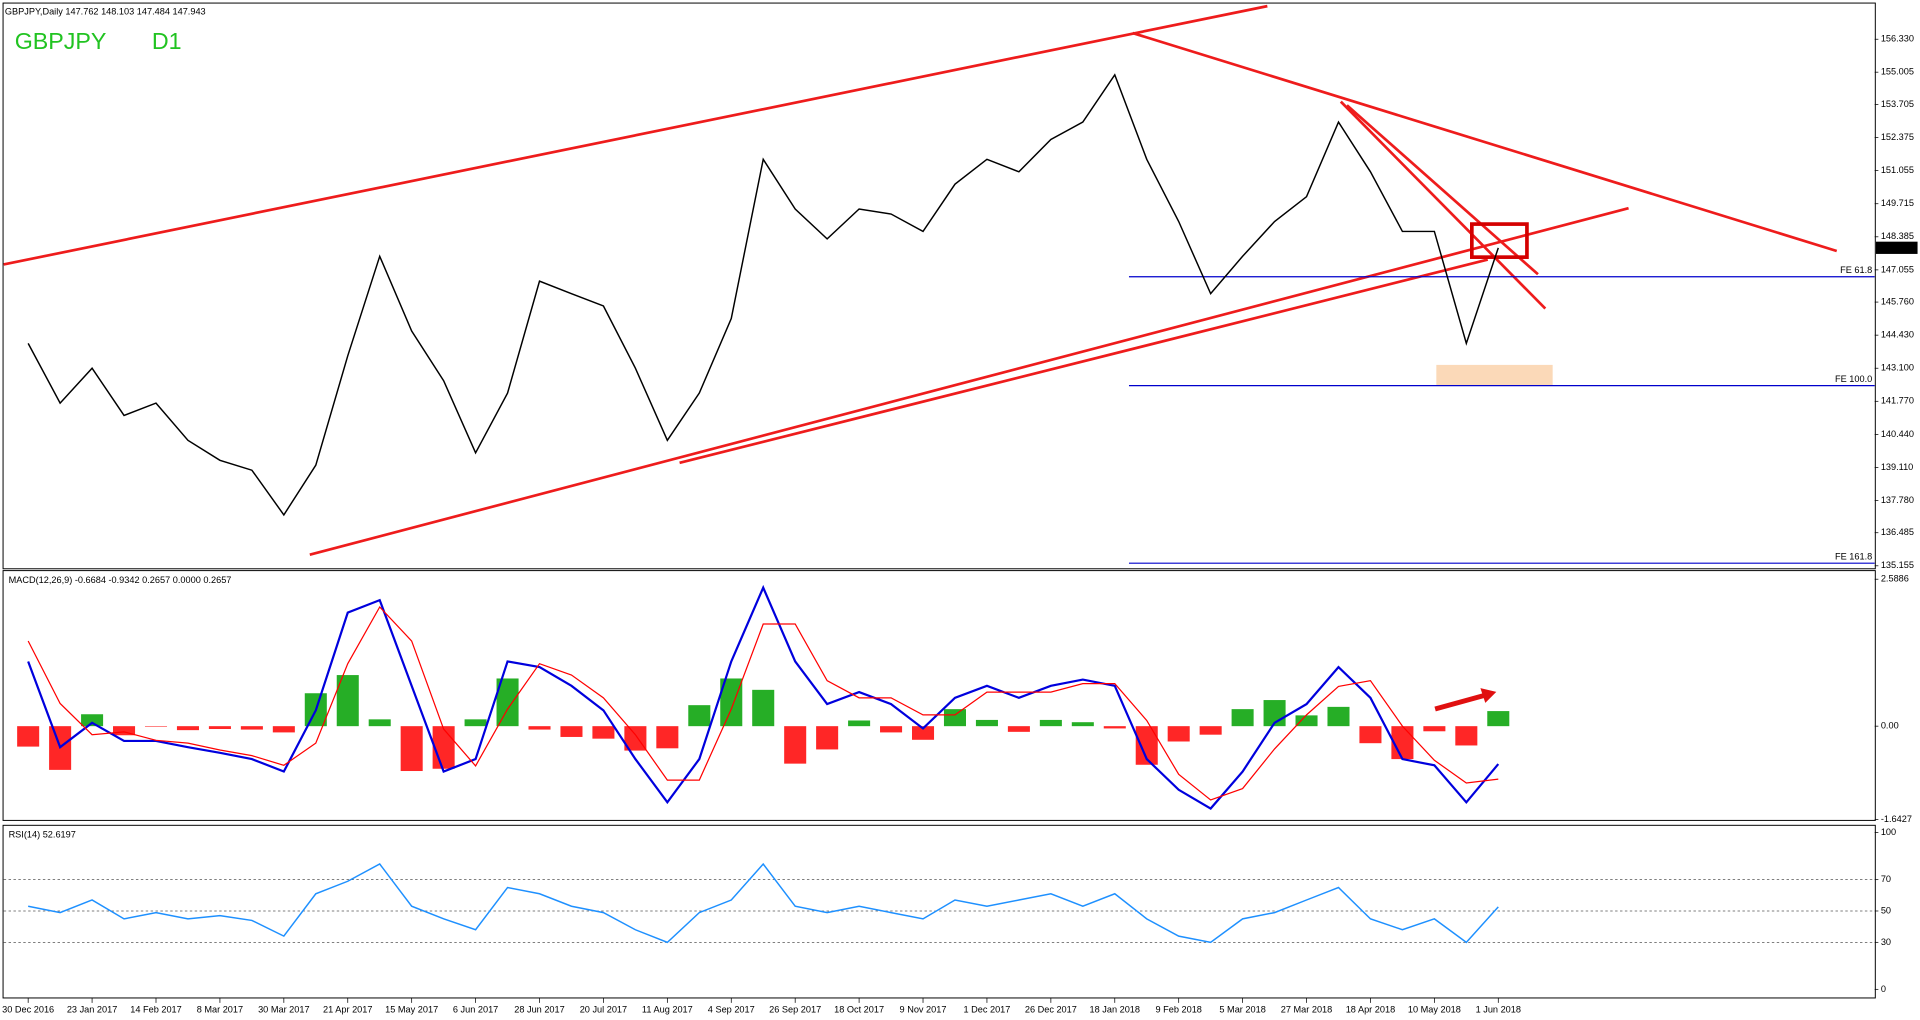  I want to click on x-tick-label: 28 Jun 2017, so click(539, 1010).